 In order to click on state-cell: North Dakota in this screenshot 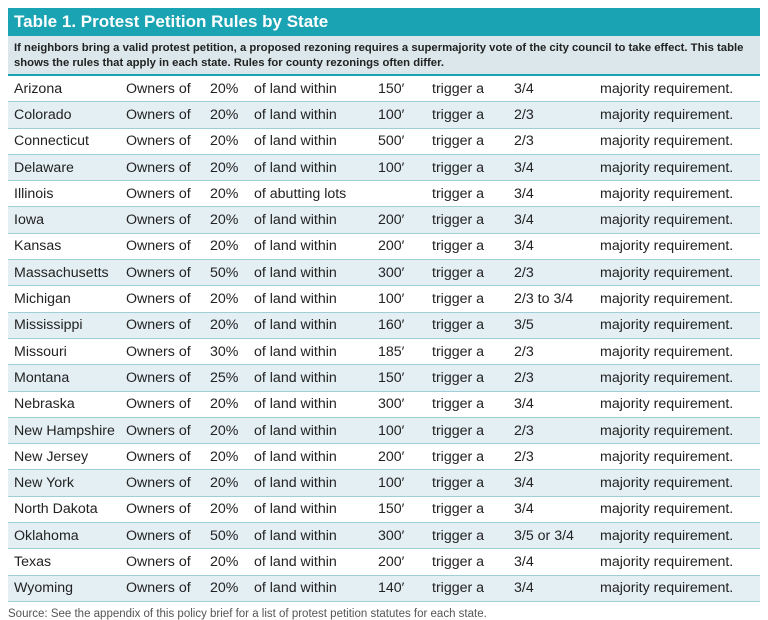, I will do `click(67, 510)`.